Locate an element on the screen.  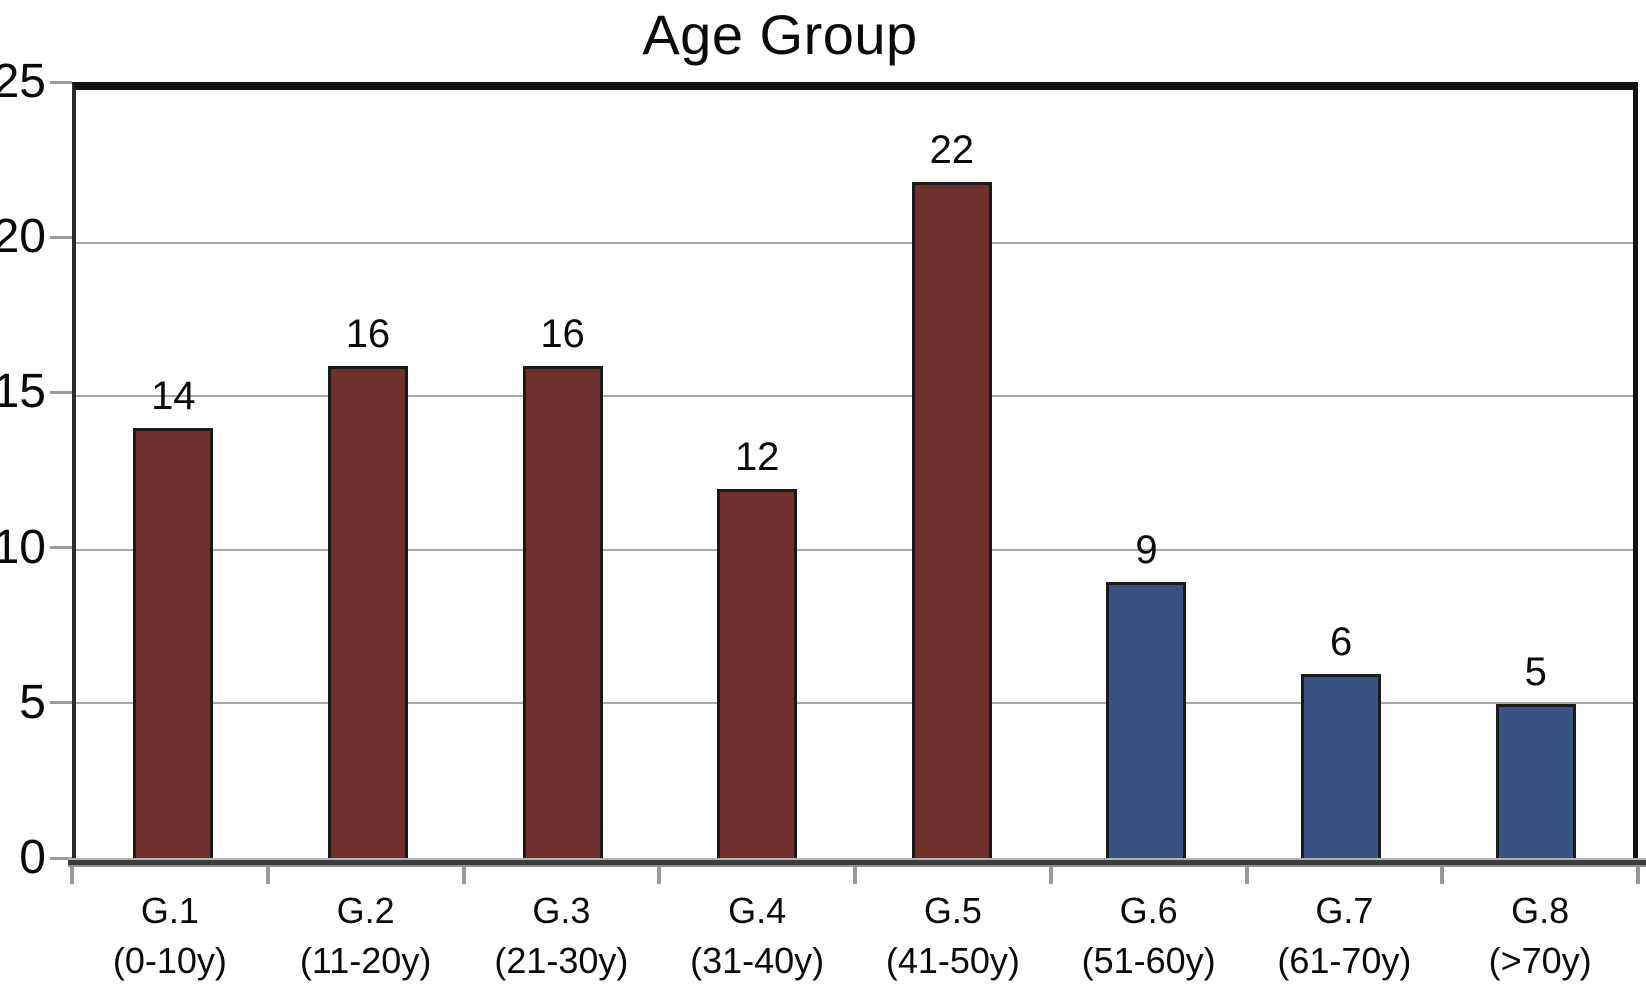
bar-slot-G.7: 6 is located at coordinates (1341, 474).